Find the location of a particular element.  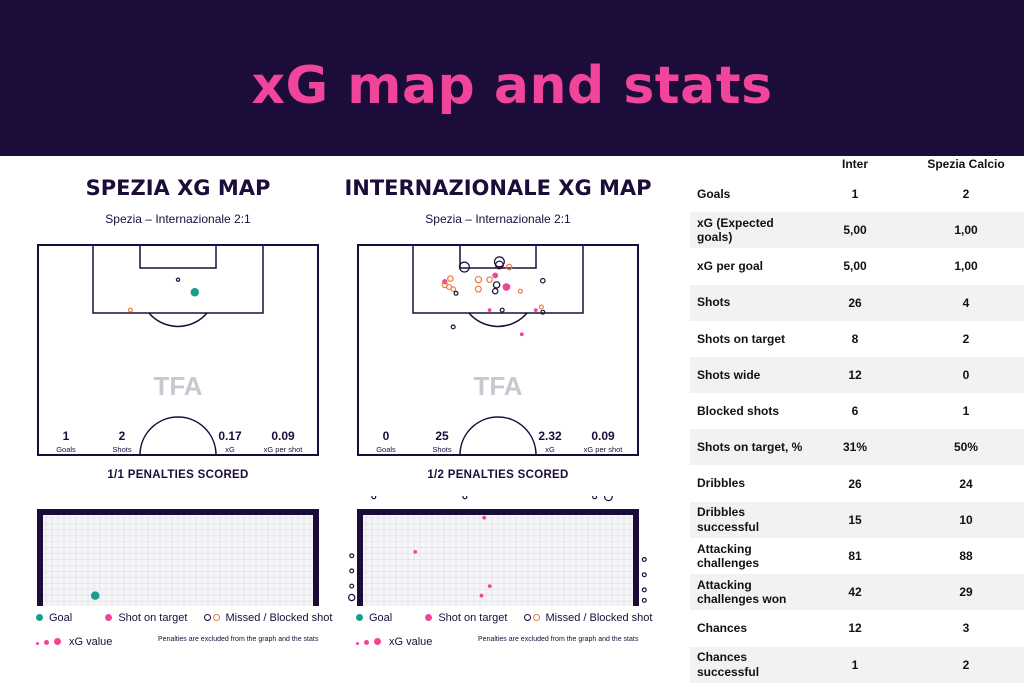

stat-row-label: Attacking challenges is located at coordinates (728, 555).